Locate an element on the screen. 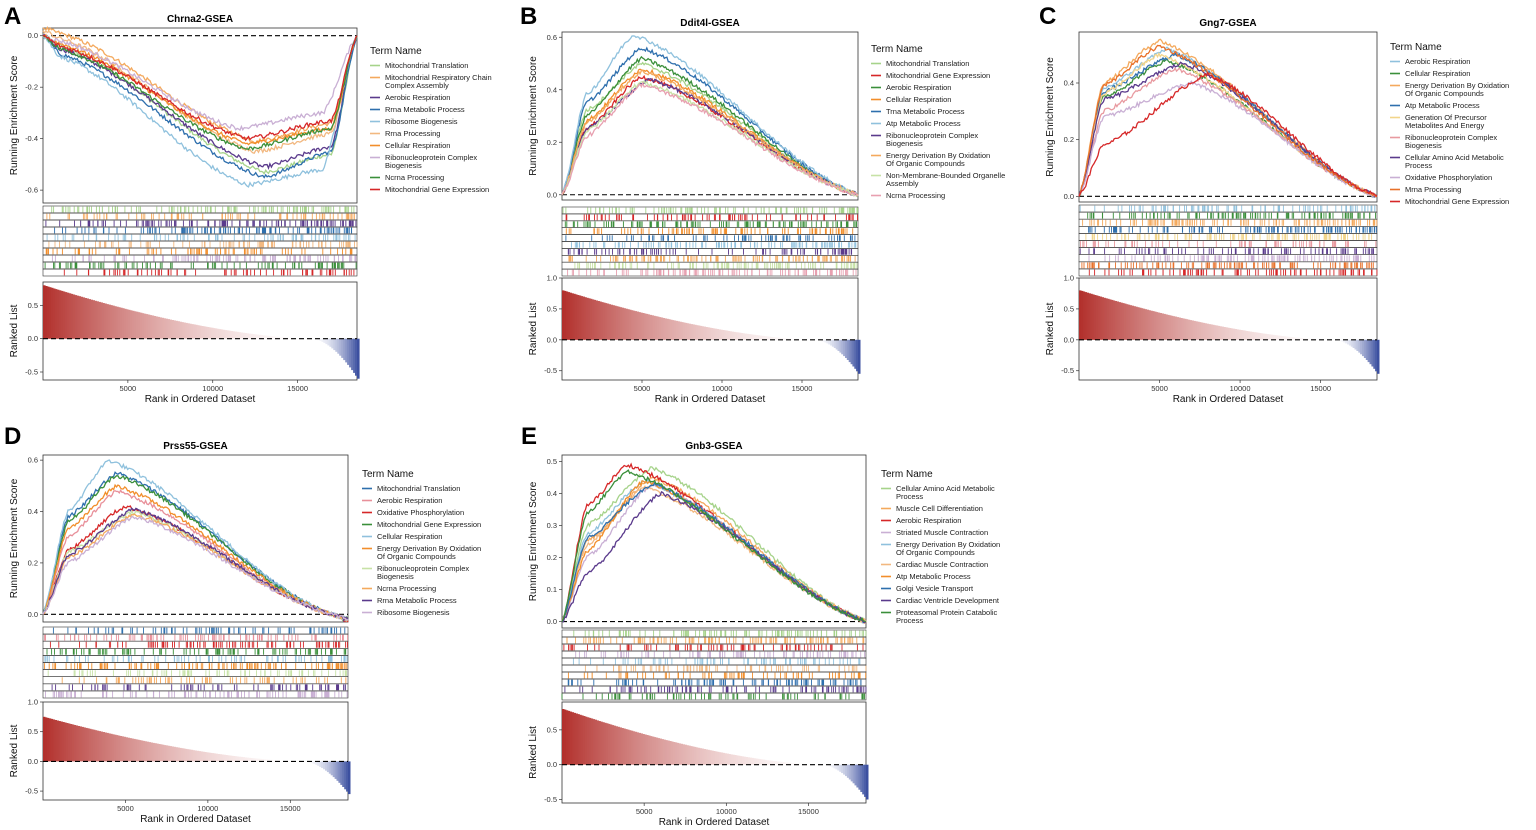  legend-label: Cellular Respiration is located at coordinates (918, 99).